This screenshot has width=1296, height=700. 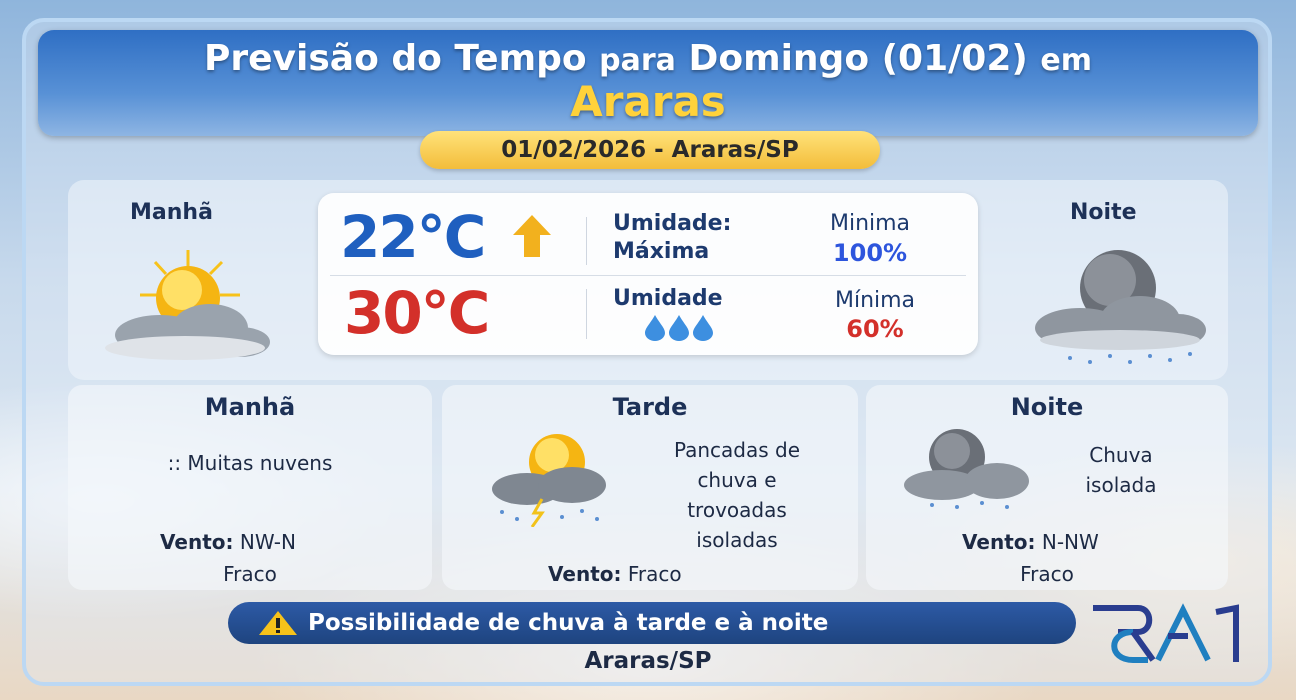 I want to click on period-card-night: Noite Chuva isolada Vento: N-NW Fraco, so click(x=1047, y=487).